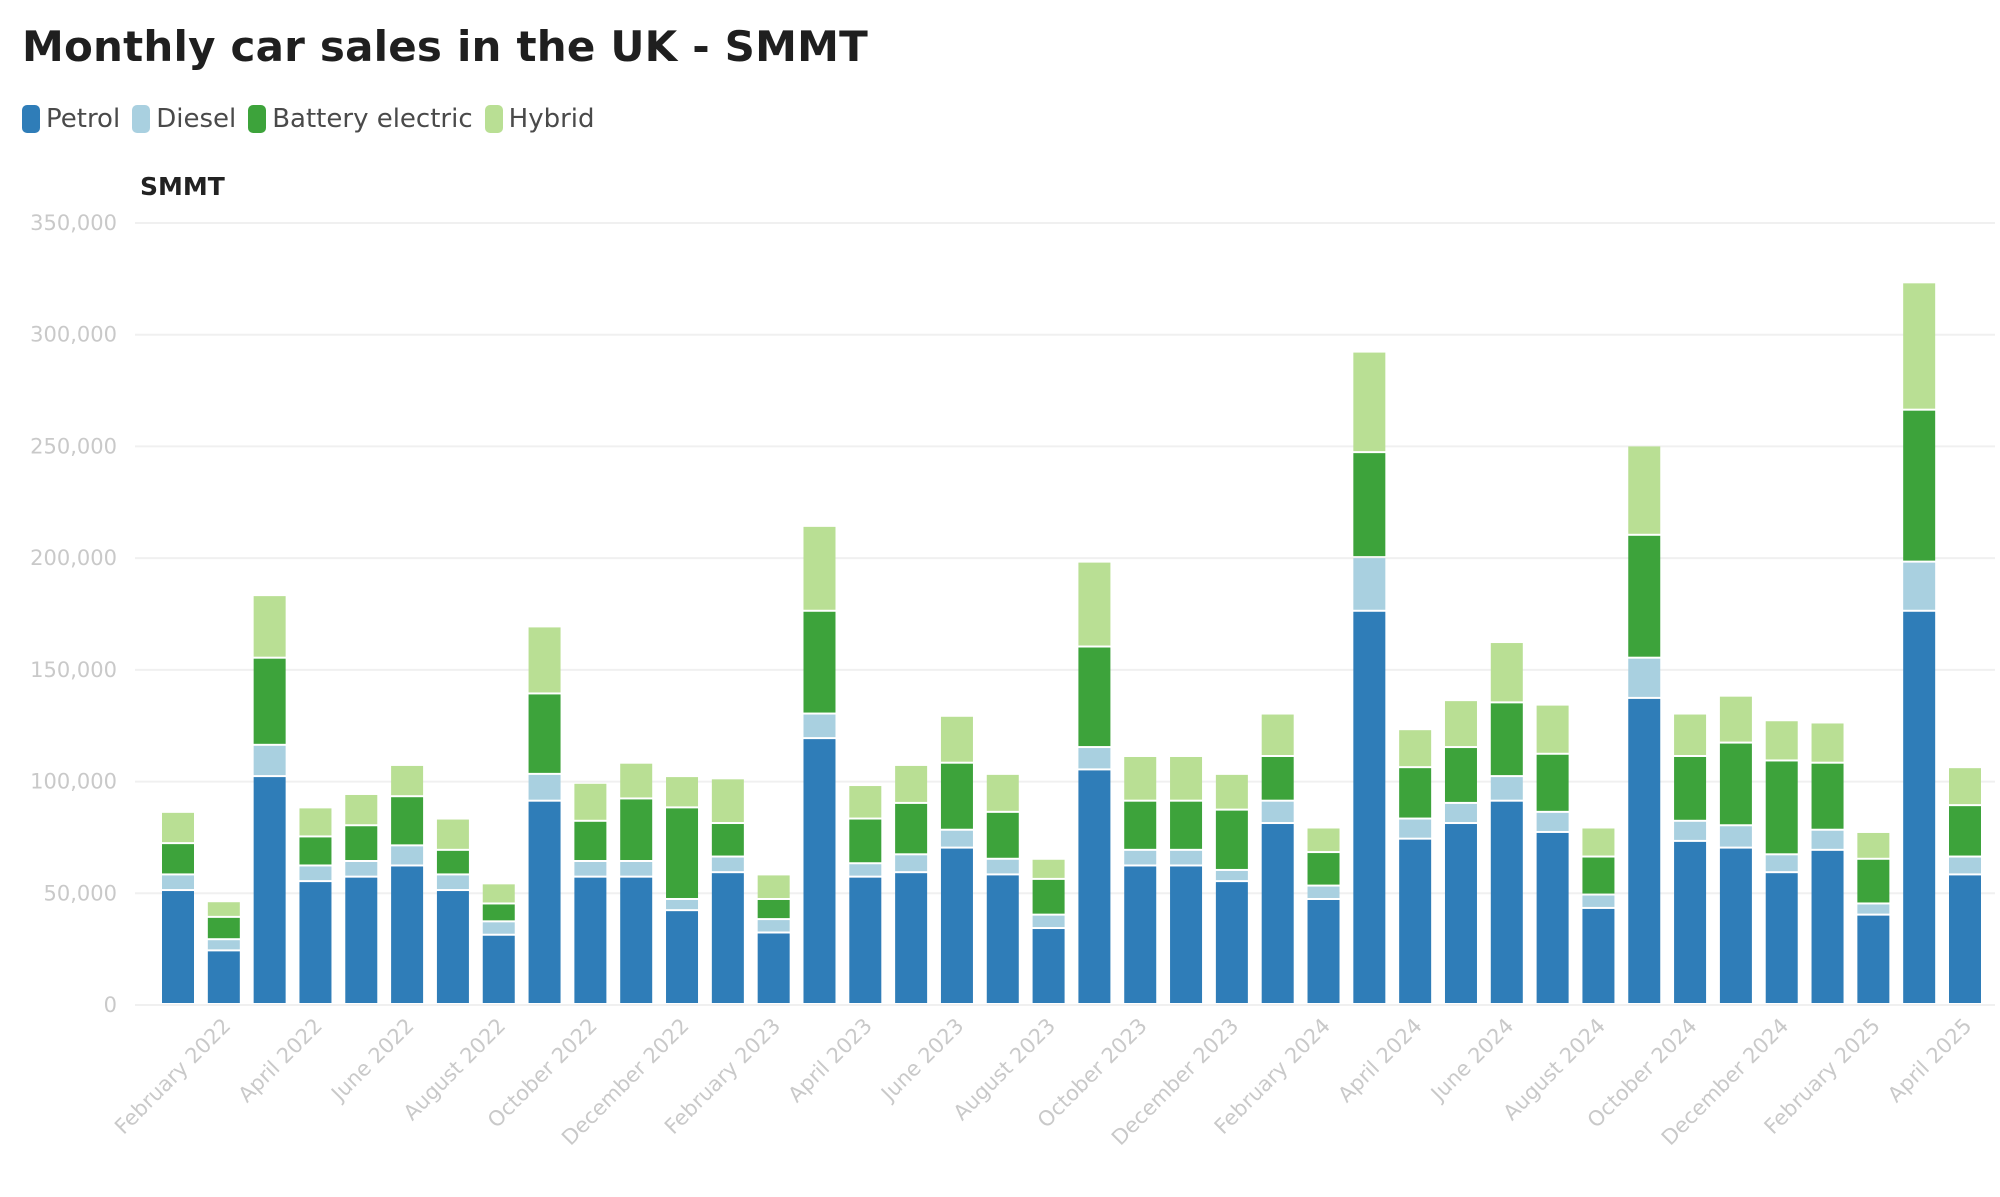 The image size is (2000, 1197). I want to click on legend-item-battery-electric: Battery electric, so click(360, 119).